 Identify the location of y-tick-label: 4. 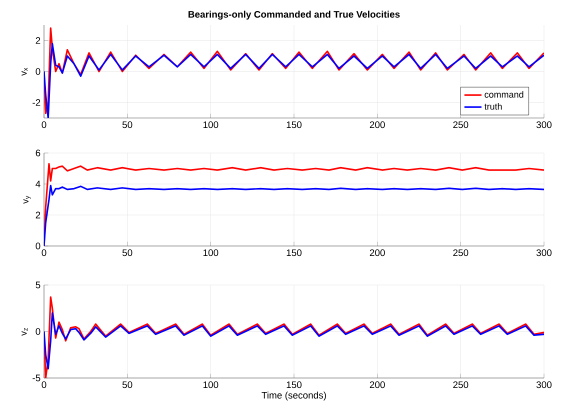
(38, 184).